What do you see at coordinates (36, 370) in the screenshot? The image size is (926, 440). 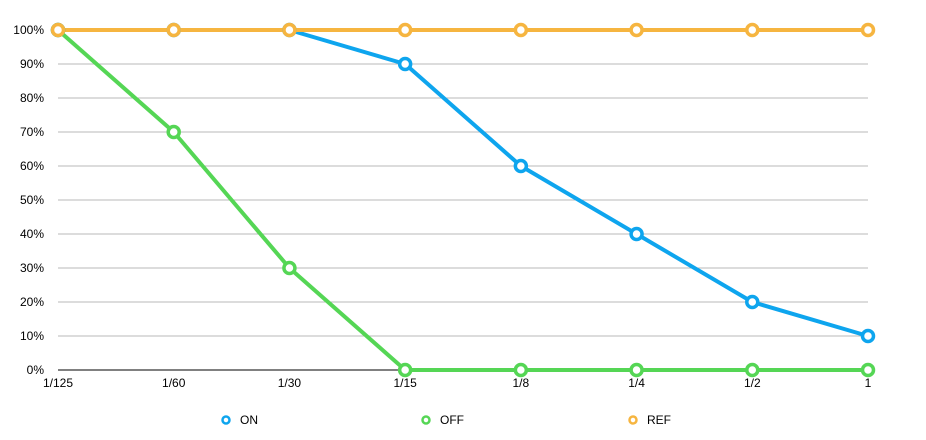 I see `y-tick-label: 0%` at bounding box center [36, 370].